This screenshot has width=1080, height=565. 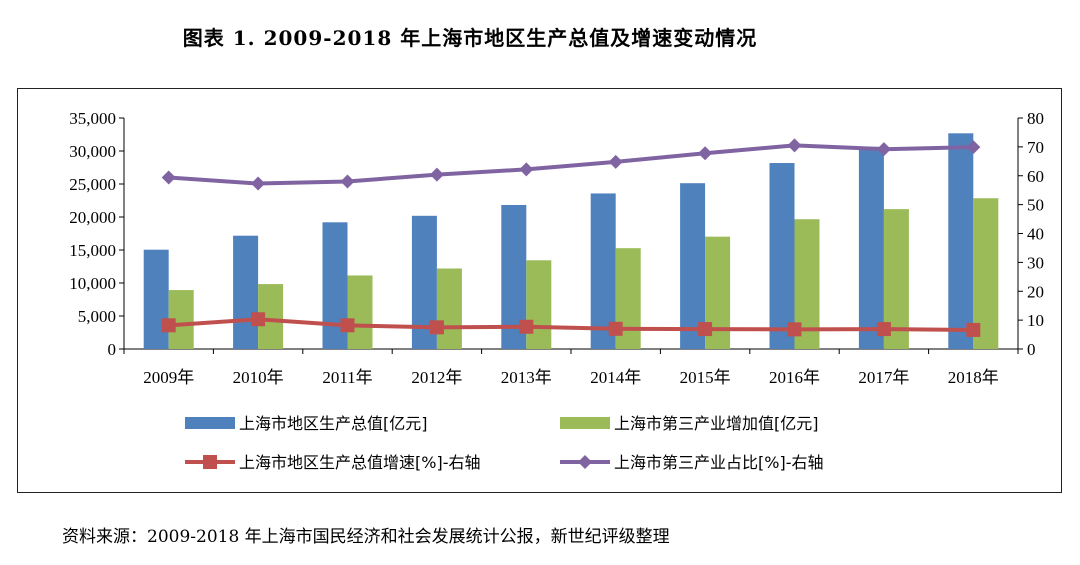 I want to click on left-tick-label: 25,000, so click(x=92, y=184).